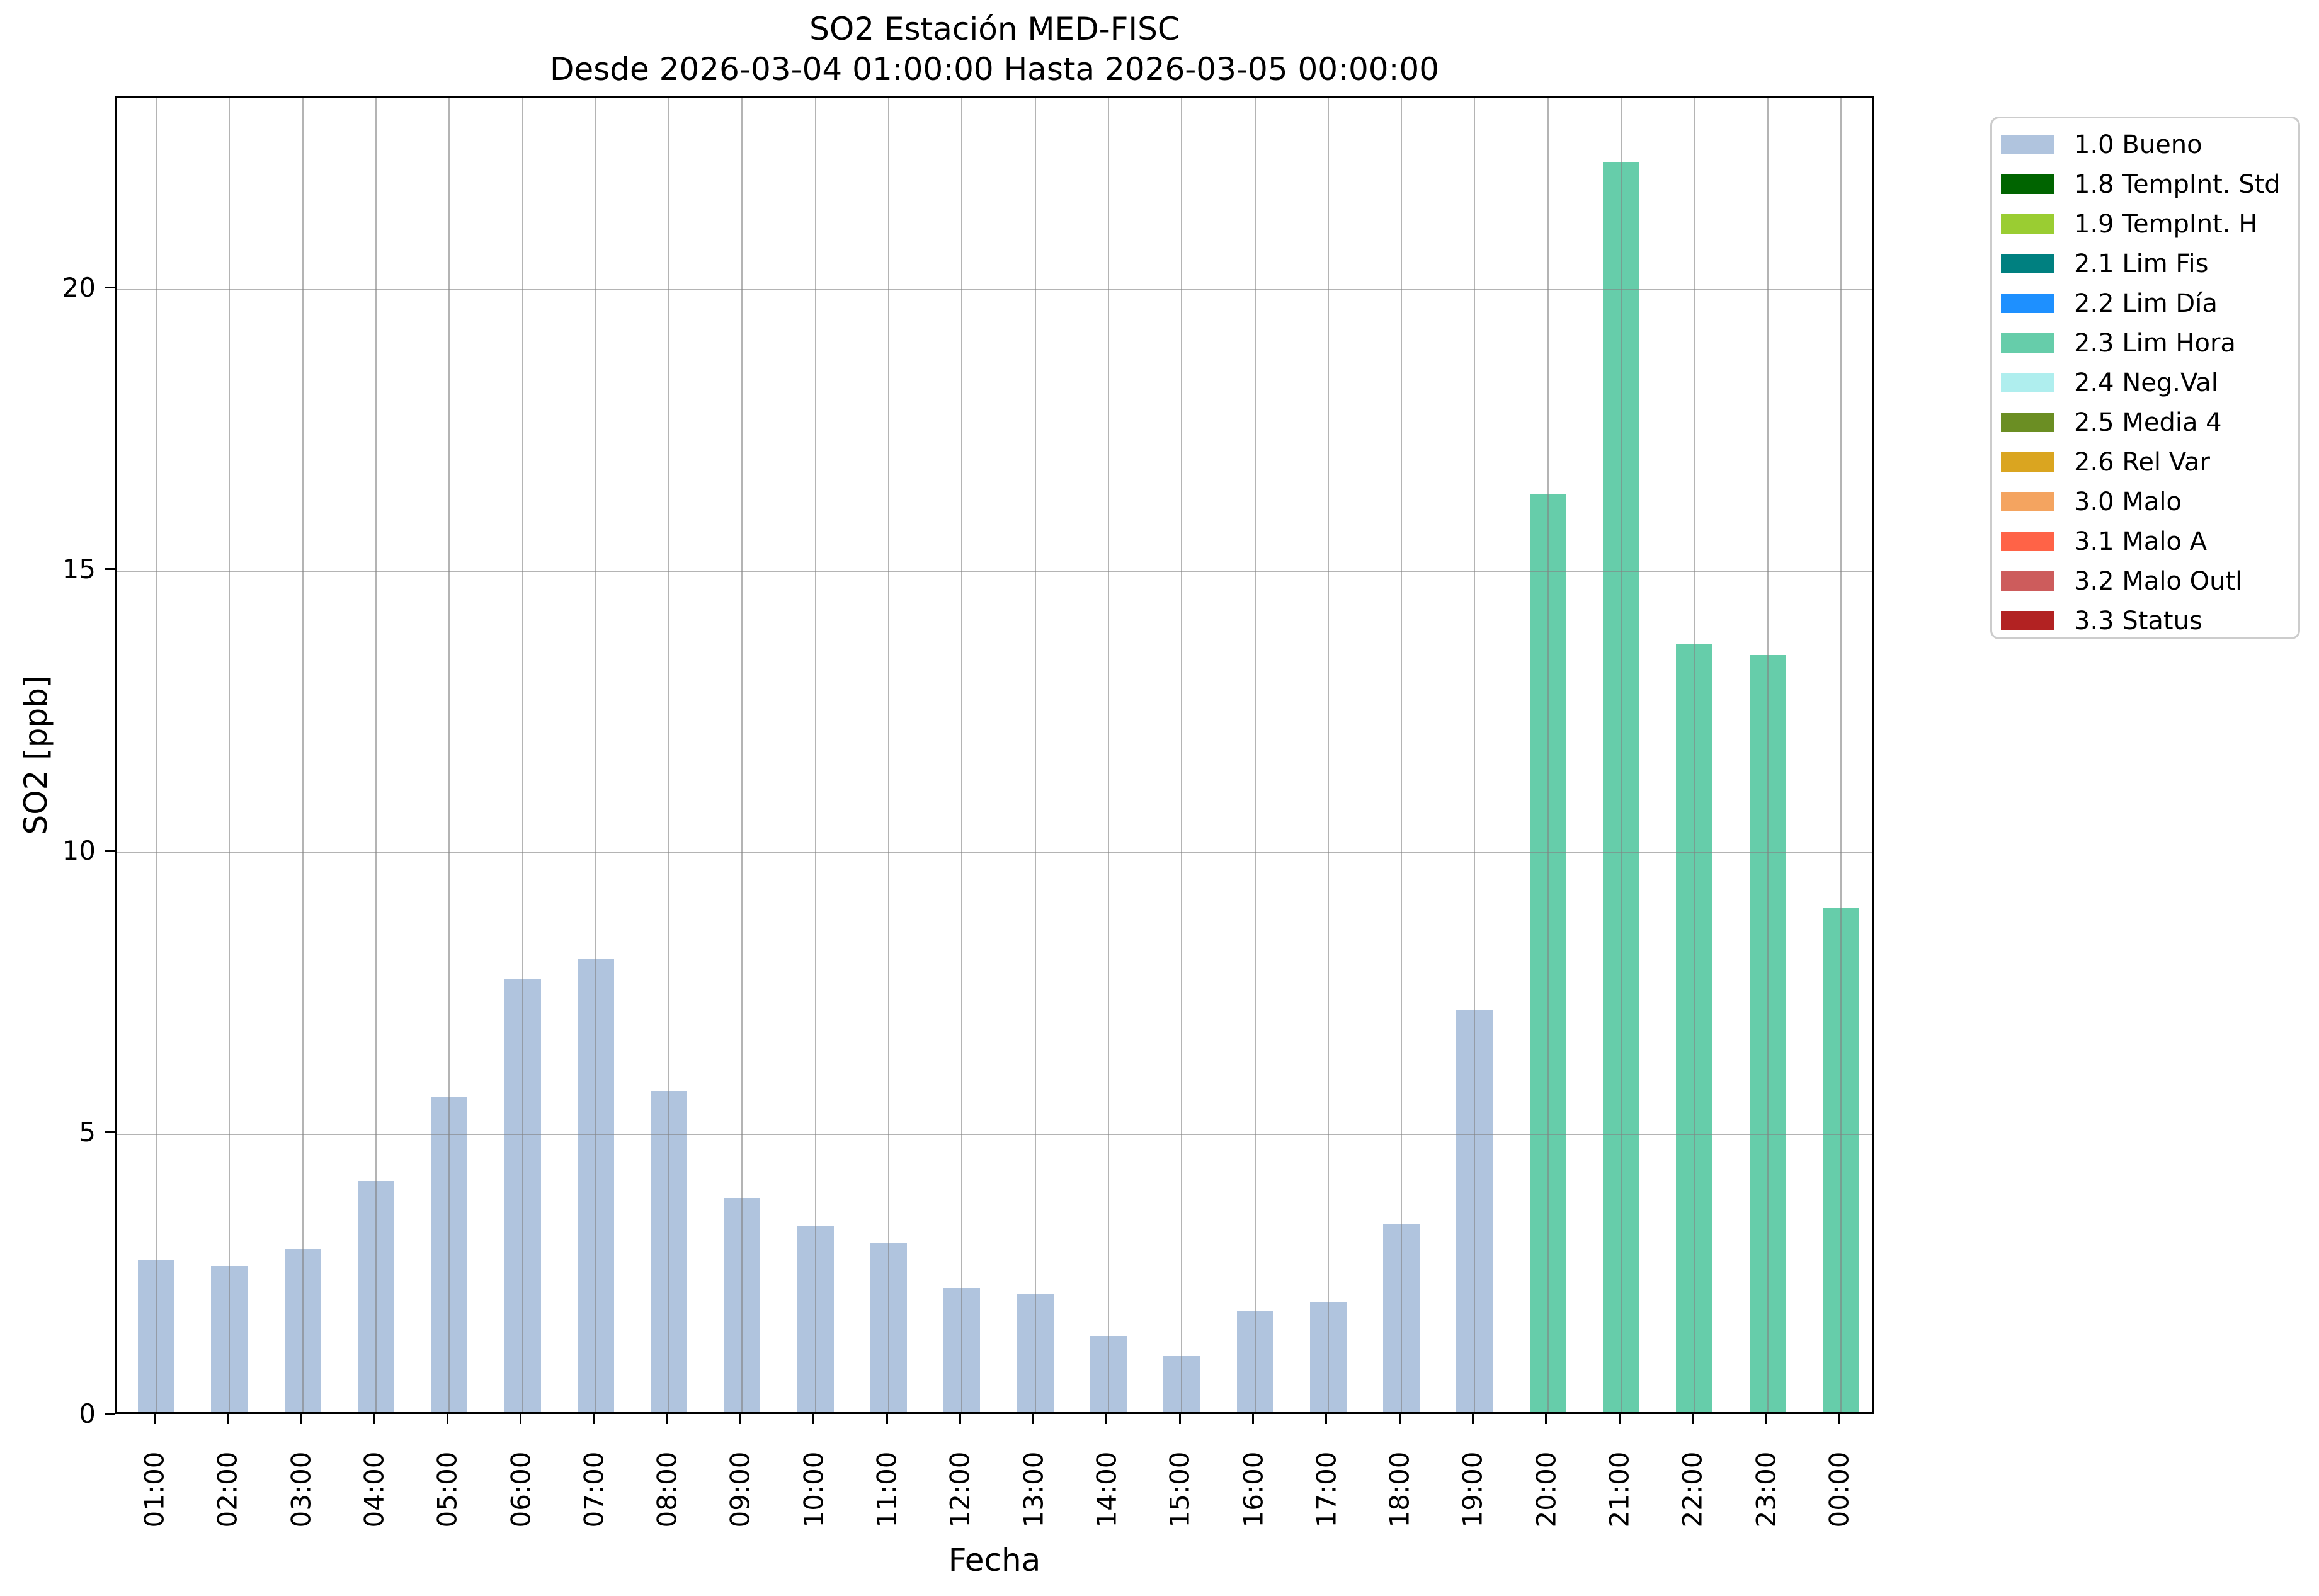 The height and width of the screenshot is (1596, 2319). What do you see at coordinates (961, 755) in the screenshot?
I see `gridline-vertical-12:00` at bounding box center [961, 755].